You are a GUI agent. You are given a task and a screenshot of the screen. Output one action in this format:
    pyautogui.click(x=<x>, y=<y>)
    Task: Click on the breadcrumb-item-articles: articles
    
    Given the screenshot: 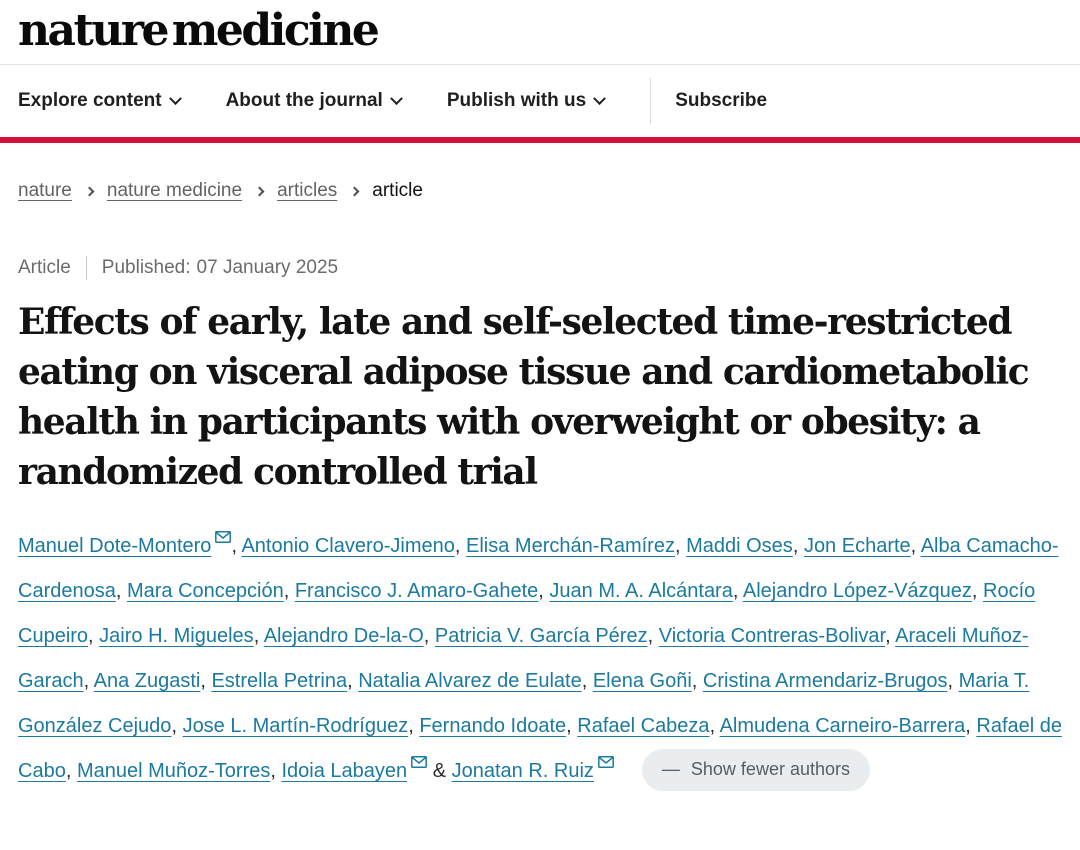 What is the action you would take?
    pyautogui.click(x=307, y=191)
    